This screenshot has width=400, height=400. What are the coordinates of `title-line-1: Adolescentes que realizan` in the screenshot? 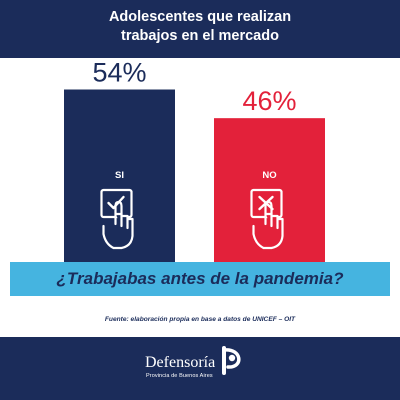 It's located at (200, 17).